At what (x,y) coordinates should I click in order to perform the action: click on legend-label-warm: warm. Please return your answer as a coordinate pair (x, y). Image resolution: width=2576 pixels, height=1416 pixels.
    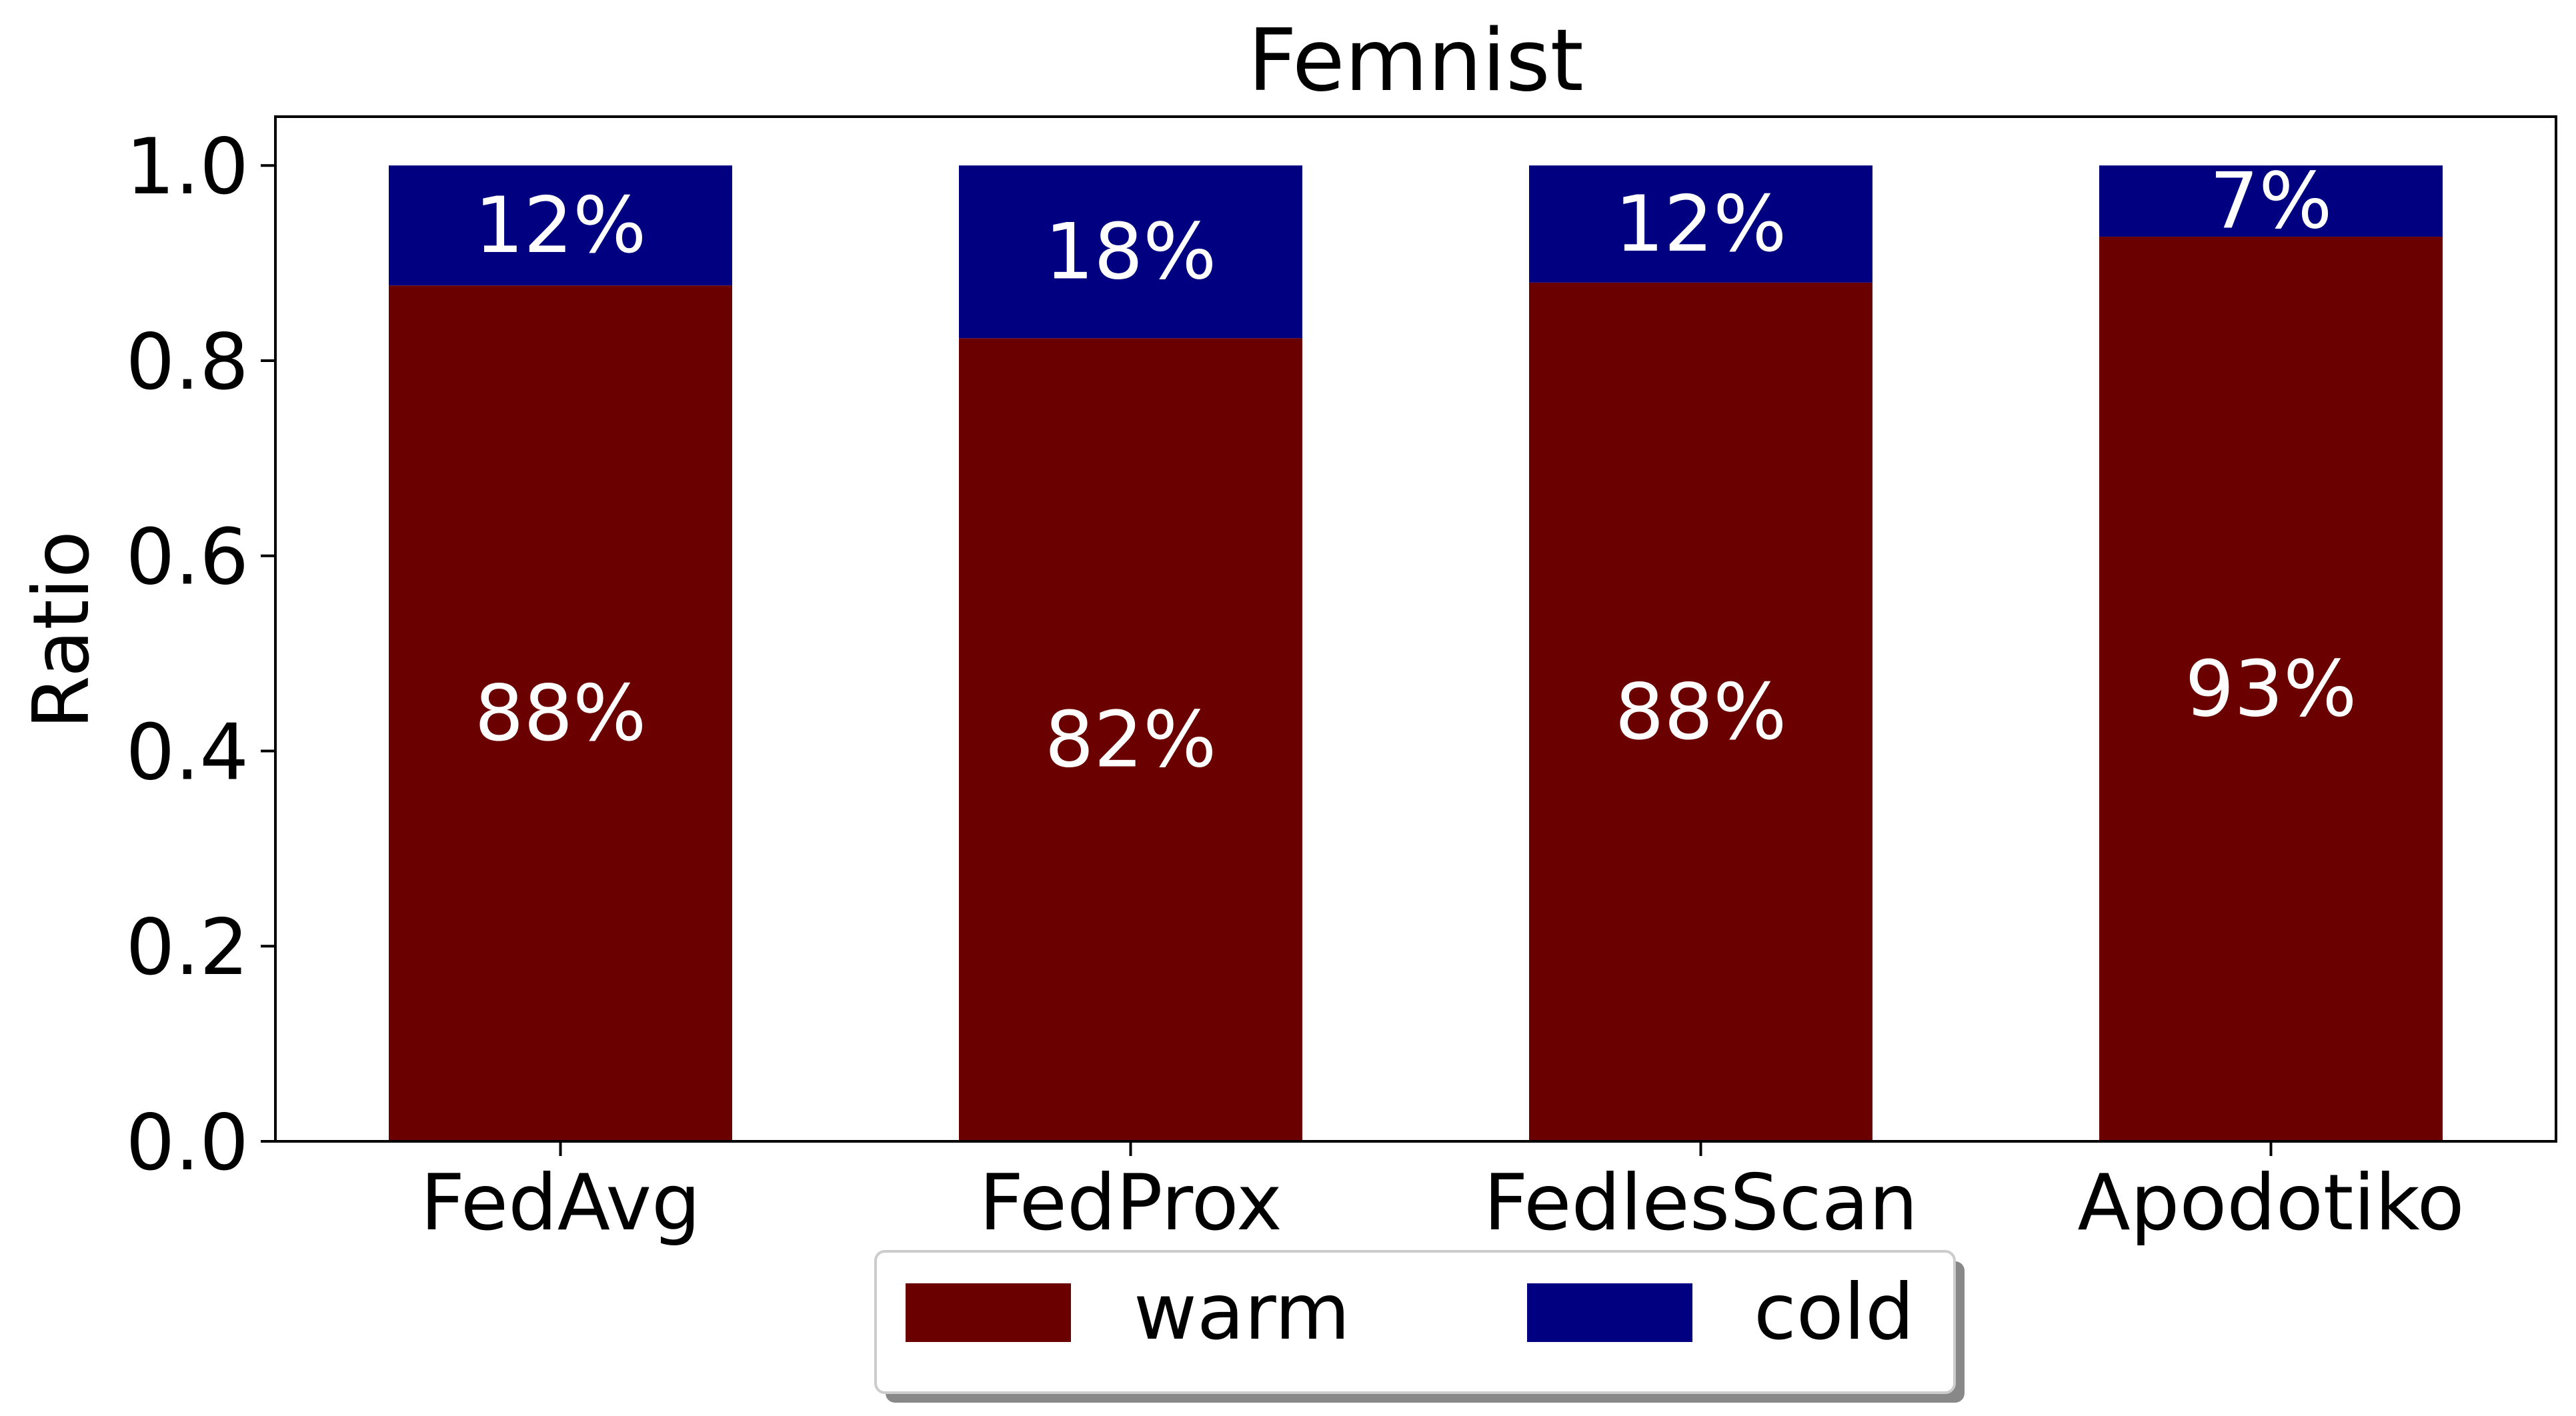
    Looking at the image, I should click on (1242, 1312).